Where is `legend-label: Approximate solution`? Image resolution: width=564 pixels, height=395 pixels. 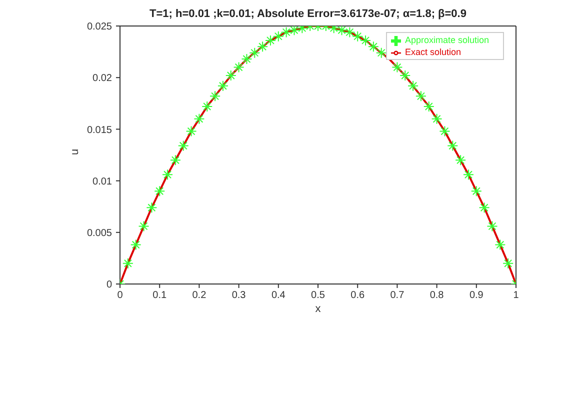 legend-label: Approximate solution is located at coordinates (446, 40).